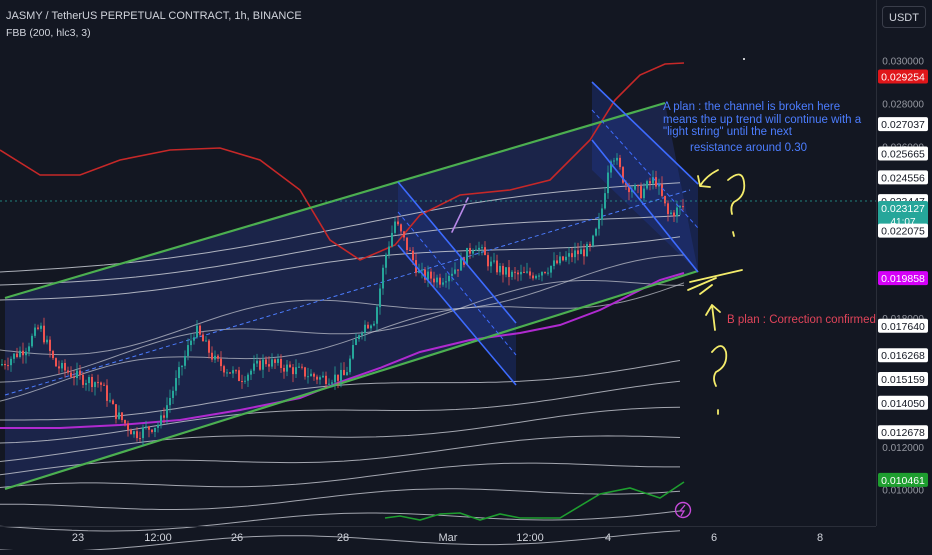 Image resolution: width=932 pixels, height=555 pixels. What do you see at coordinates (903, 177) in the screenshot?
I see `price-label: 0.024556` at bounding box center [903, 177].